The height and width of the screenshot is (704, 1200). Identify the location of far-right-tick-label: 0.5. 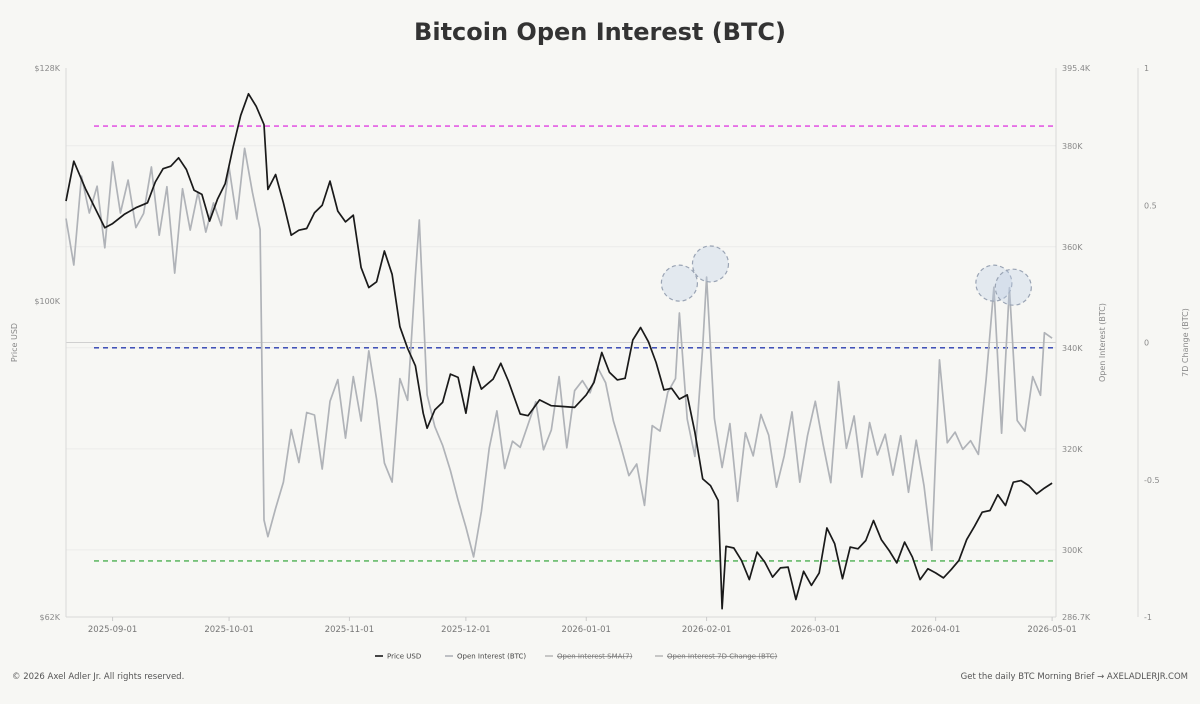
(1150, 205).